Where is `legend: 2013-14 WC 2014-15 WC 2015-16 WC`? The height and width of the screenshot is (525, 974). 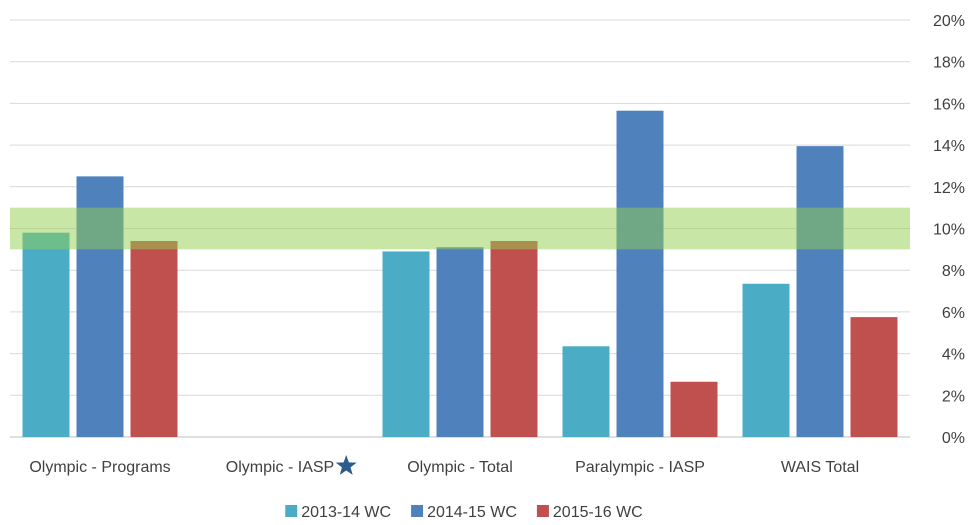
legend: 2013-14 WC 2014-15 WC 2015-16 WC is located at coordinates (464, 512).